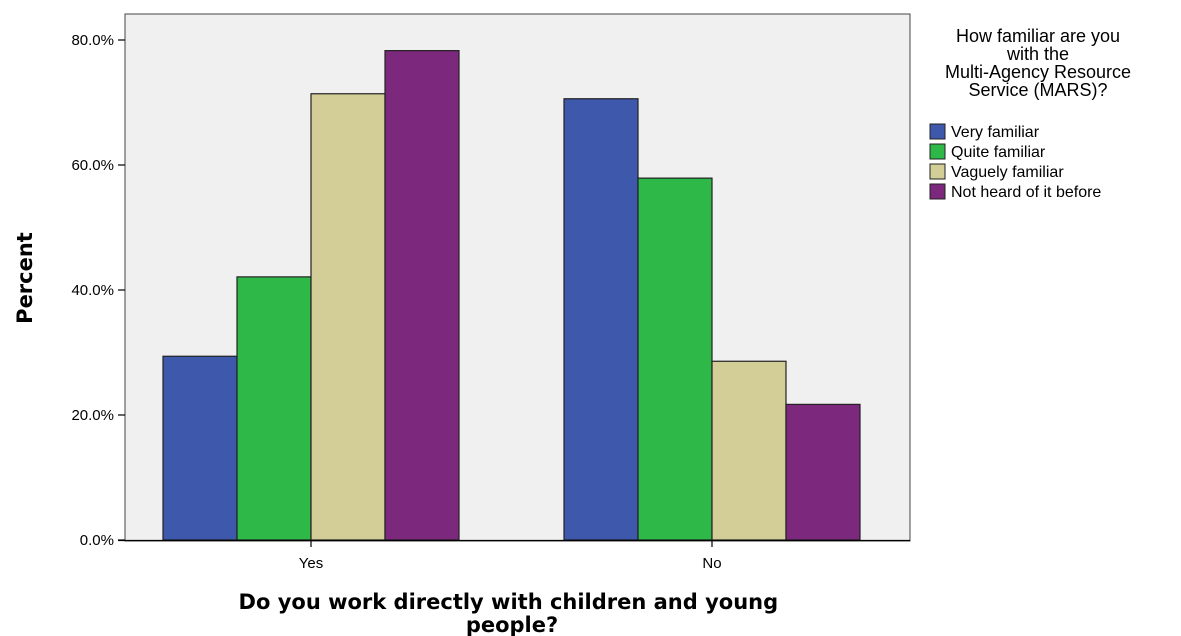 This screenshot has width=1181, height=636. Describe the element at coordinates (1026, 192) in the screenshot. I see `legend-label-not-heard-of-it-before: Not heard of it before` at that location.